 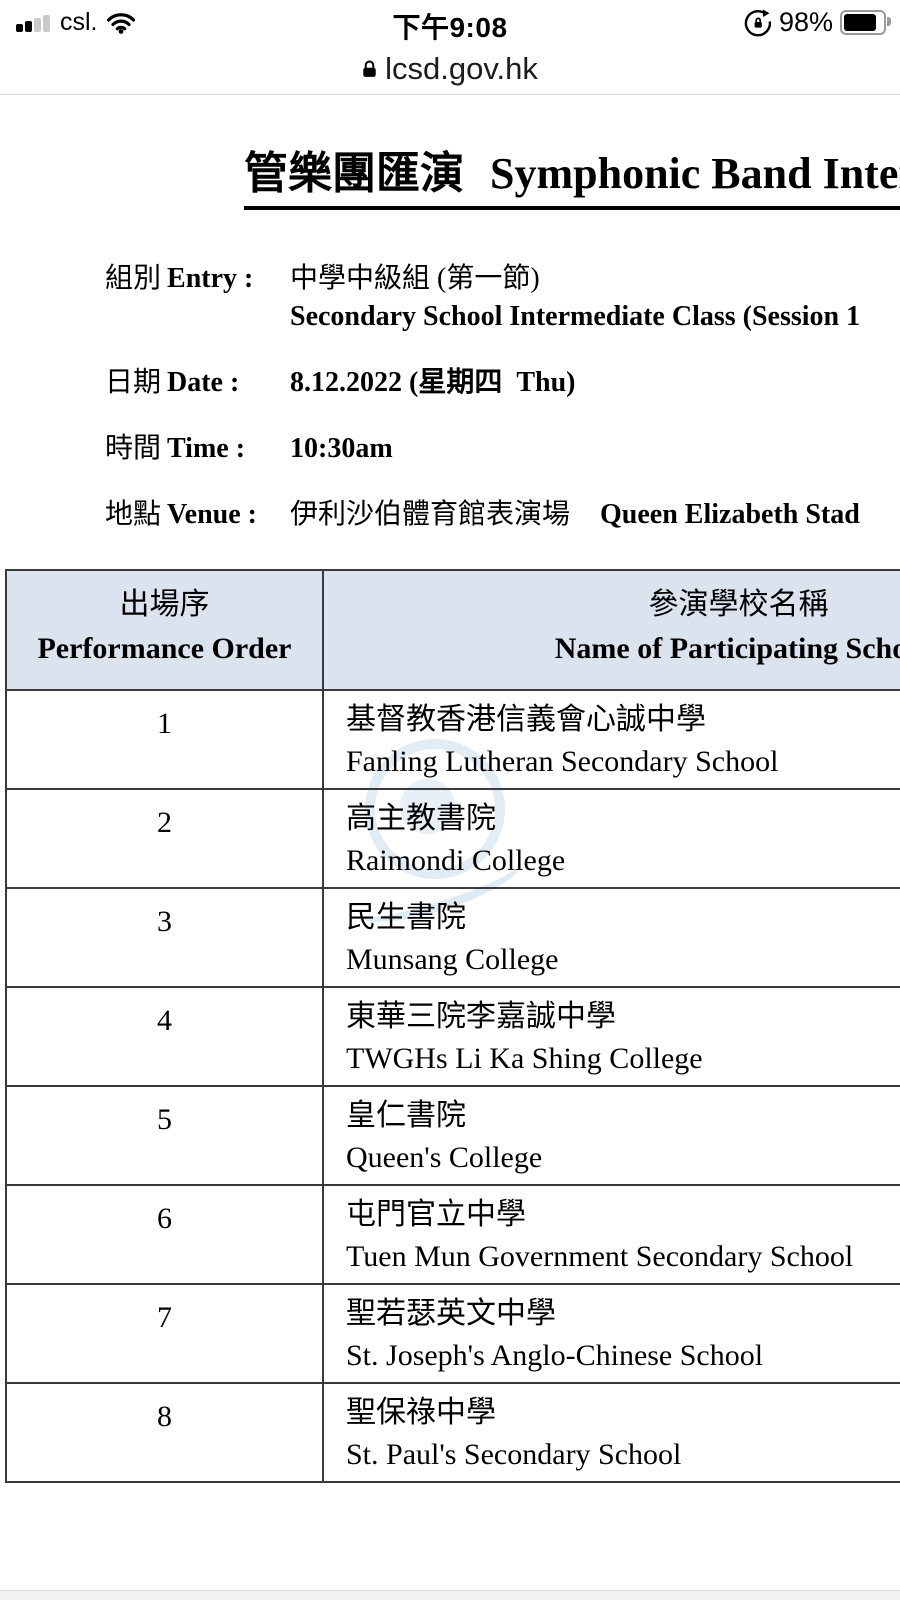 What do you see at coordinates (611, 1432) in the screenshot?
I see `school-name-cell: 聖保祿中學 St. Paul's Secondary School` at bounding box center [611, 1432].